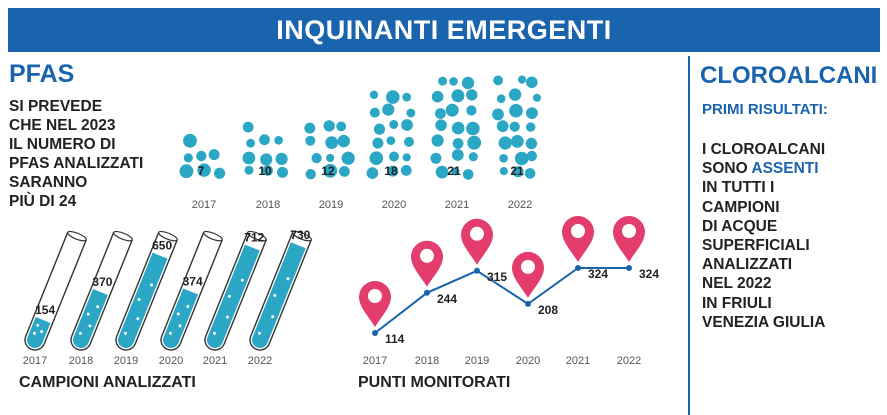 The height and width of the screenshot is (415, 887). I want to click on pfas-year-label: 2019, so click(331, 205).